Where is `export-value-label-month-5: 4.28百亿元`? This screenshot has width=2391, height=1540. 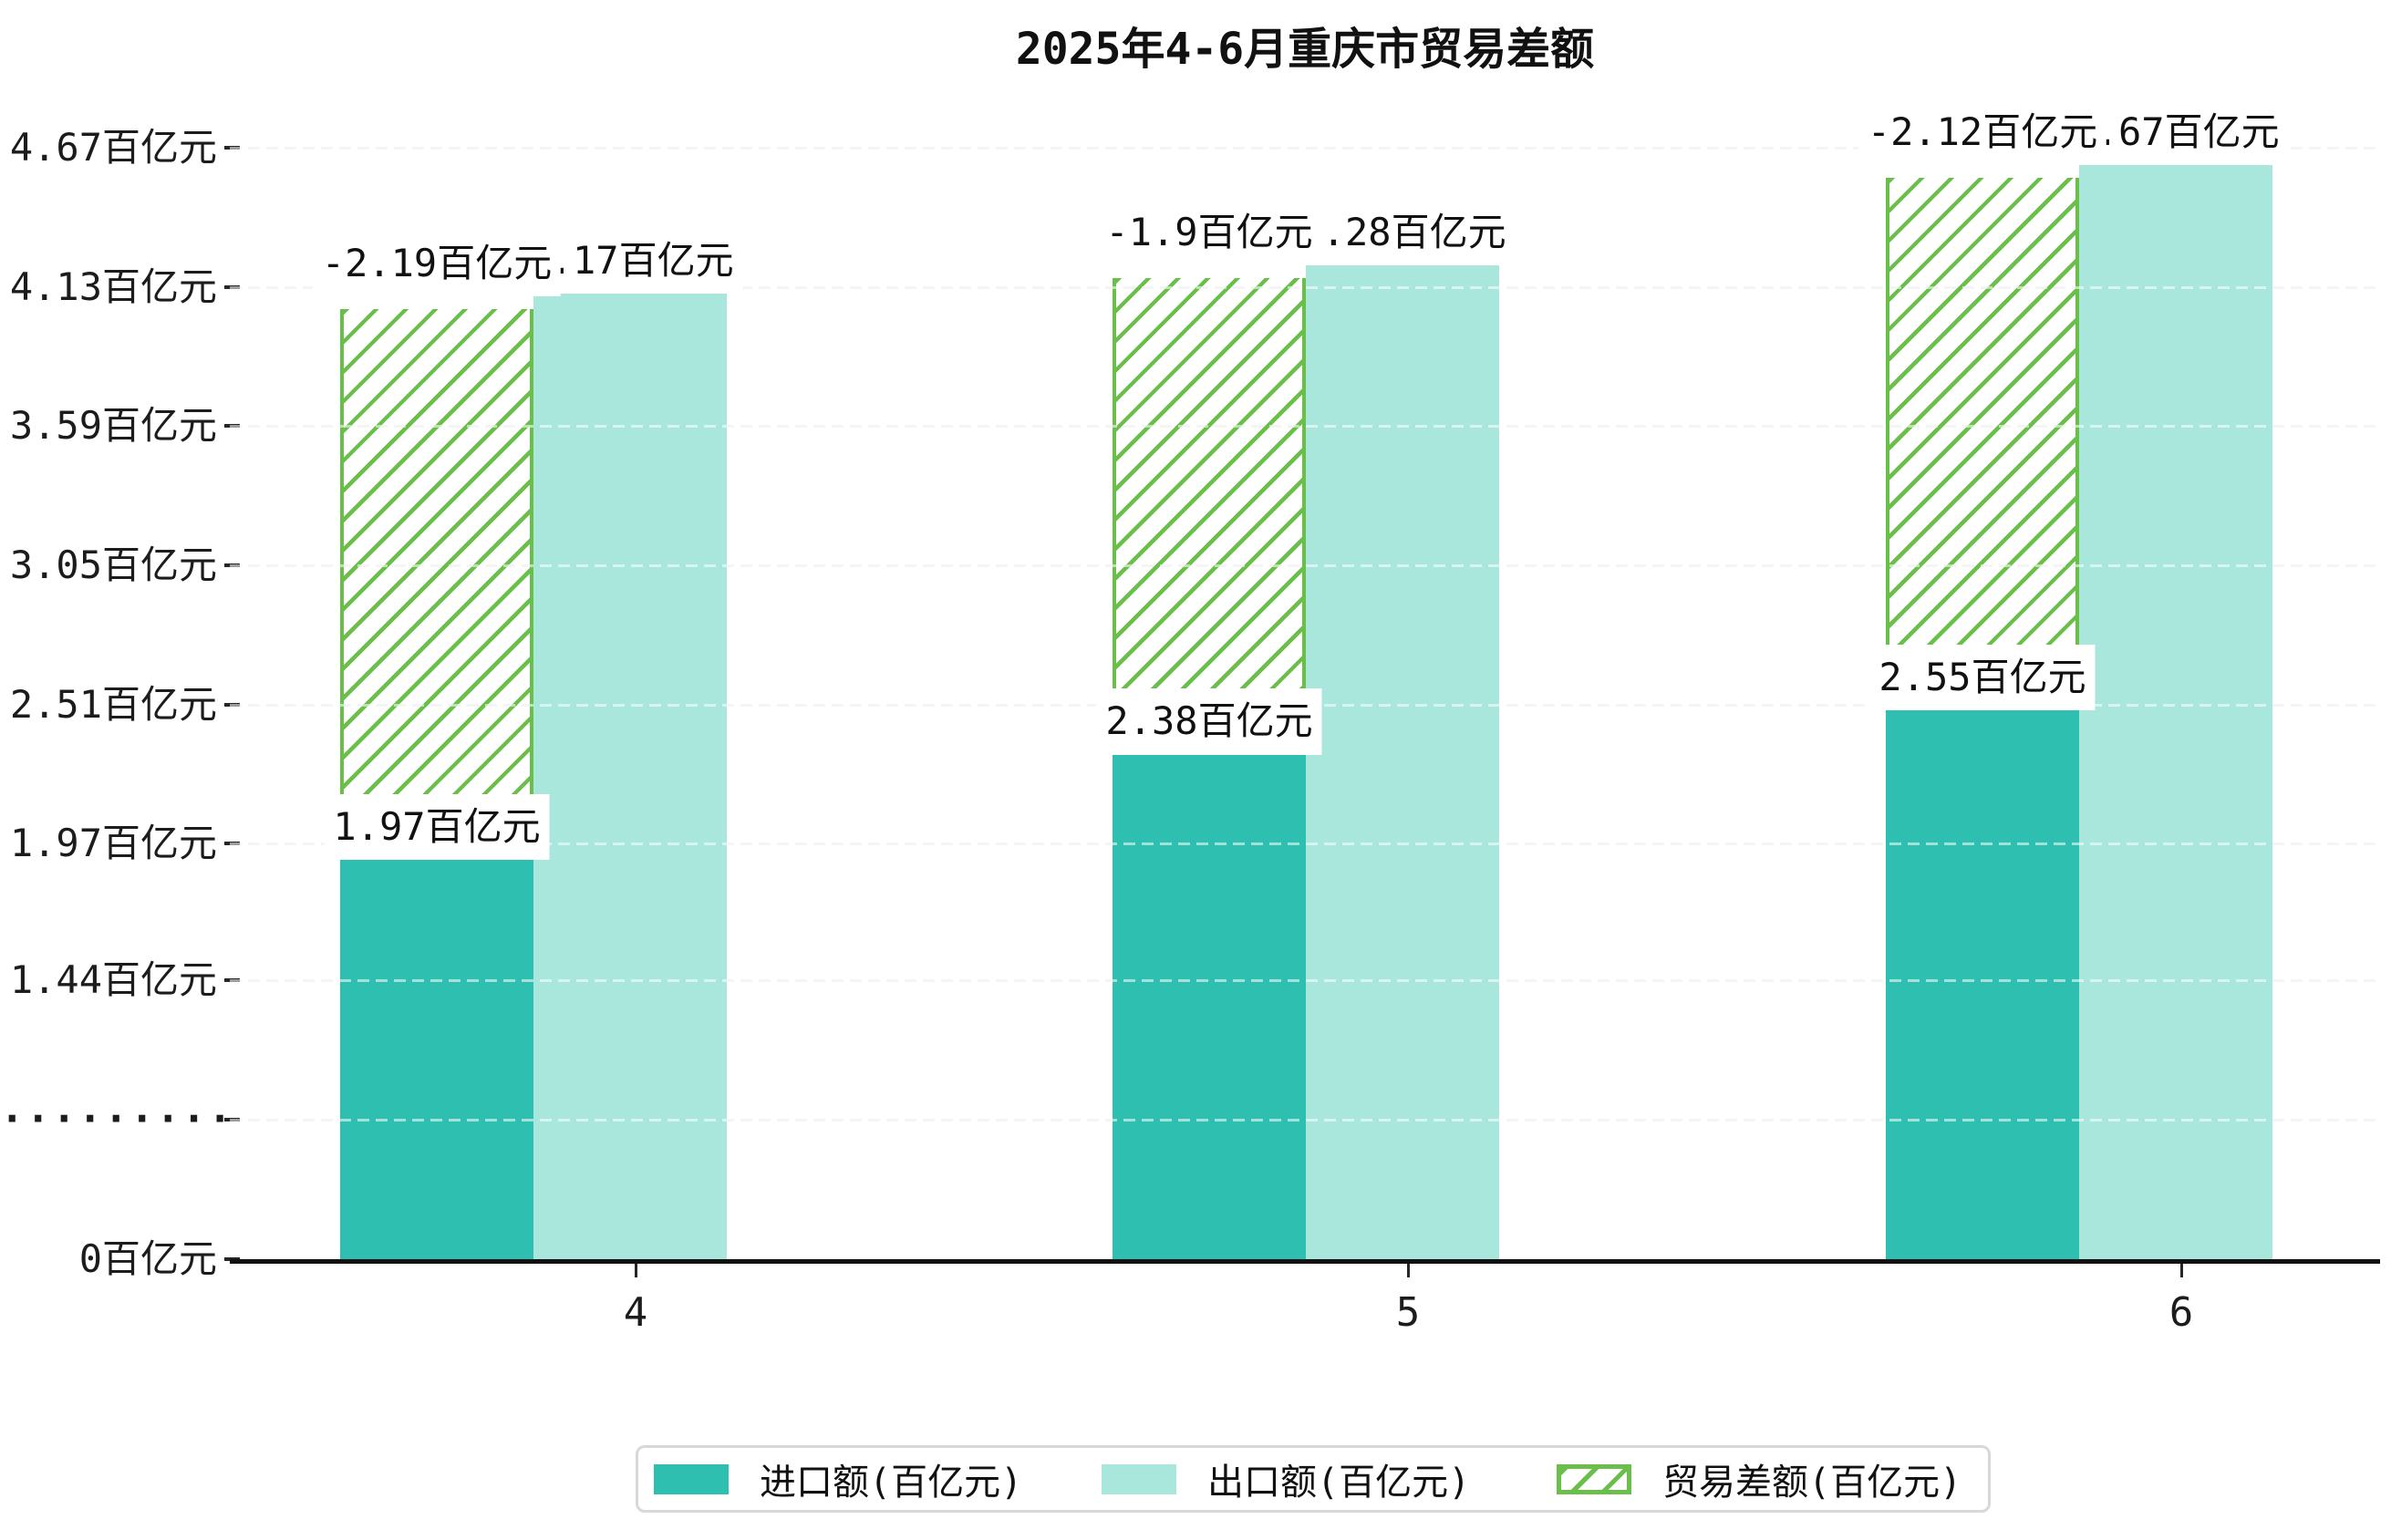 export-value-label-month-5: 4.28百亿元 is located at coordinates (1402, 232).